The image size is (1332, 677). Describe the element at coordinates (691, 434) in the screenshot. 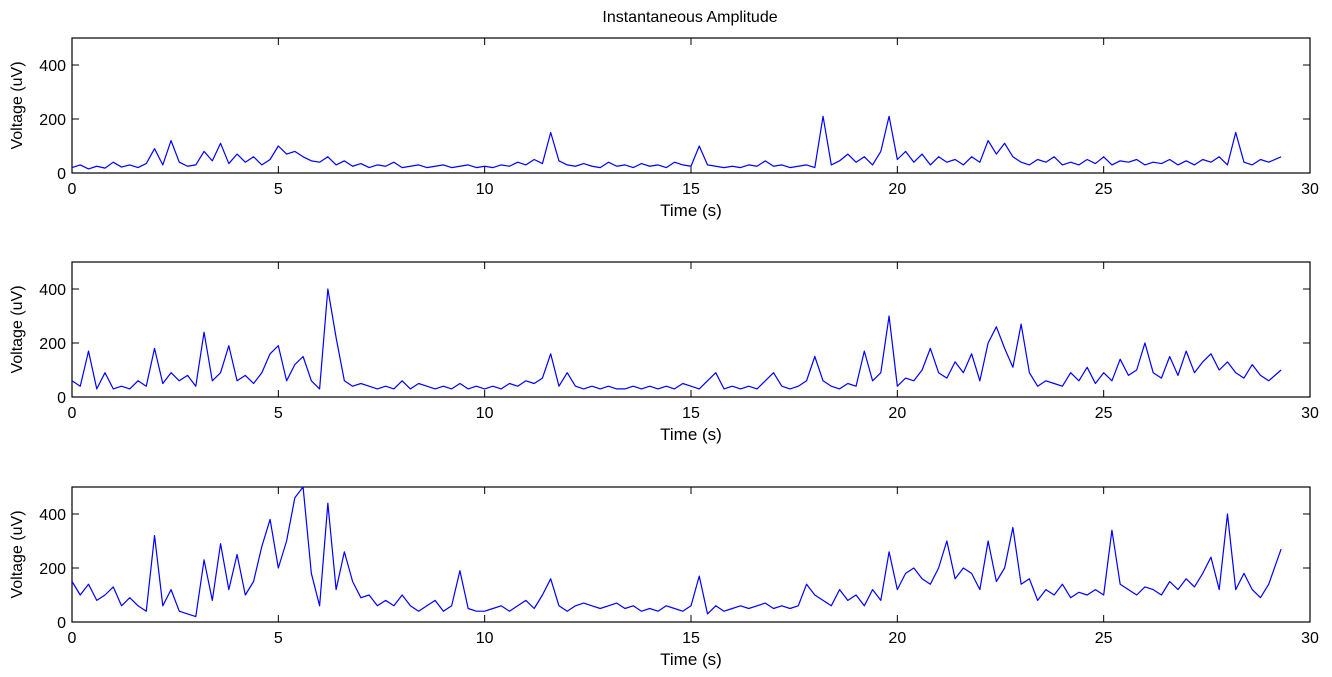

I see `subplot-2-xlabel: Time (s)` at that location.